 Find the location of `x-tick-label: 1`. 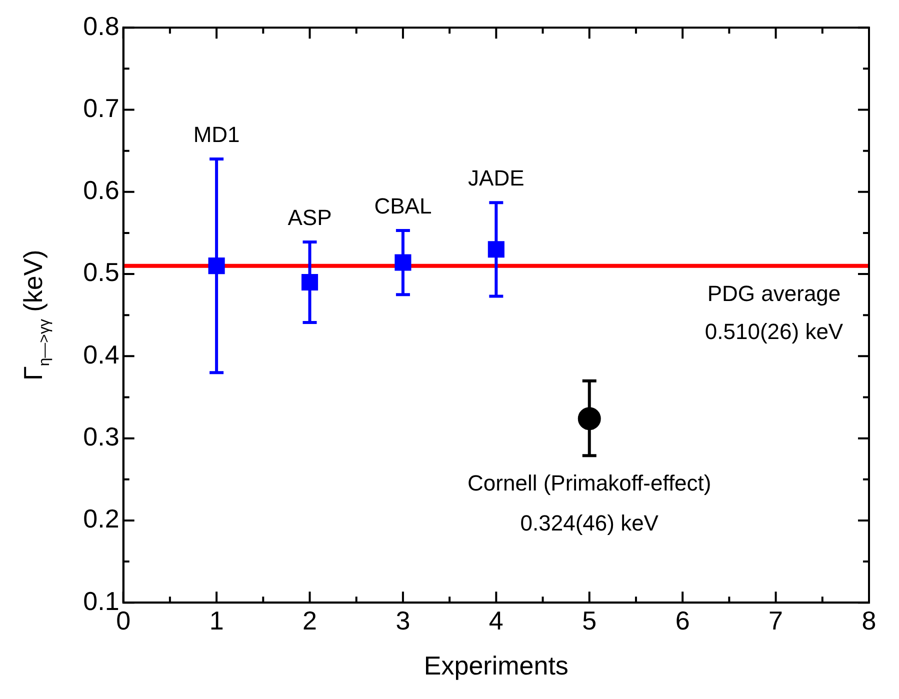

x-tick-label: 1 is located at coordinates (216, 620).